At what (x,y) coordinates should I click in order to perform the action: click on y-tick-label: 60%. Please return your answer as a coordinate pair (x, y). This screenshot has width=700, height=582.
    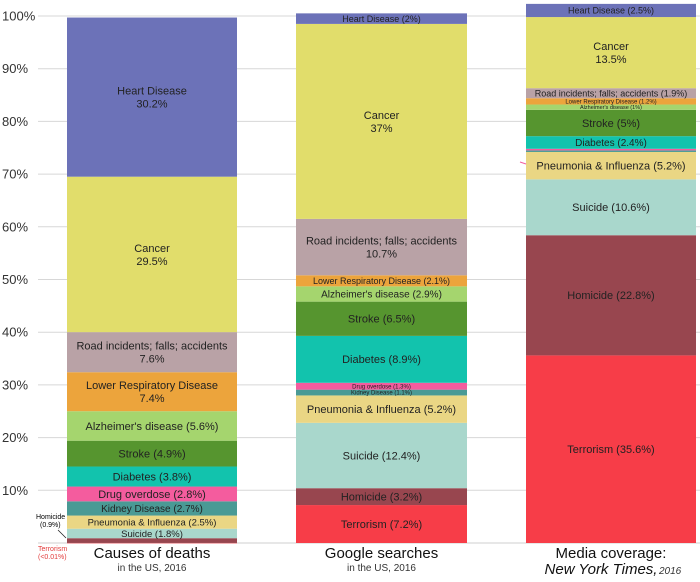
    Looking at the image, I should click on (15, 226).